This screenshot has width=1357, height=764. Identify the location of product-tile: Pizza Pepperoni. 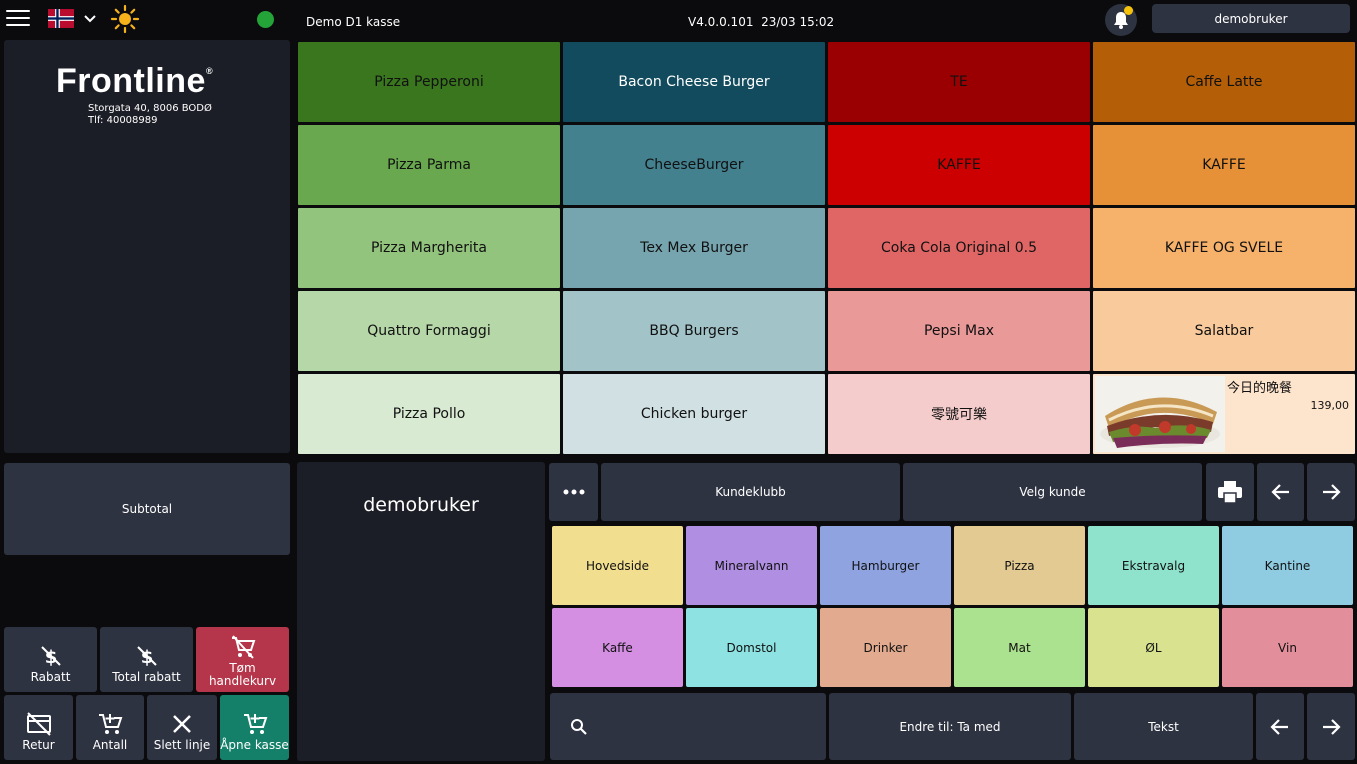
(429, 82).